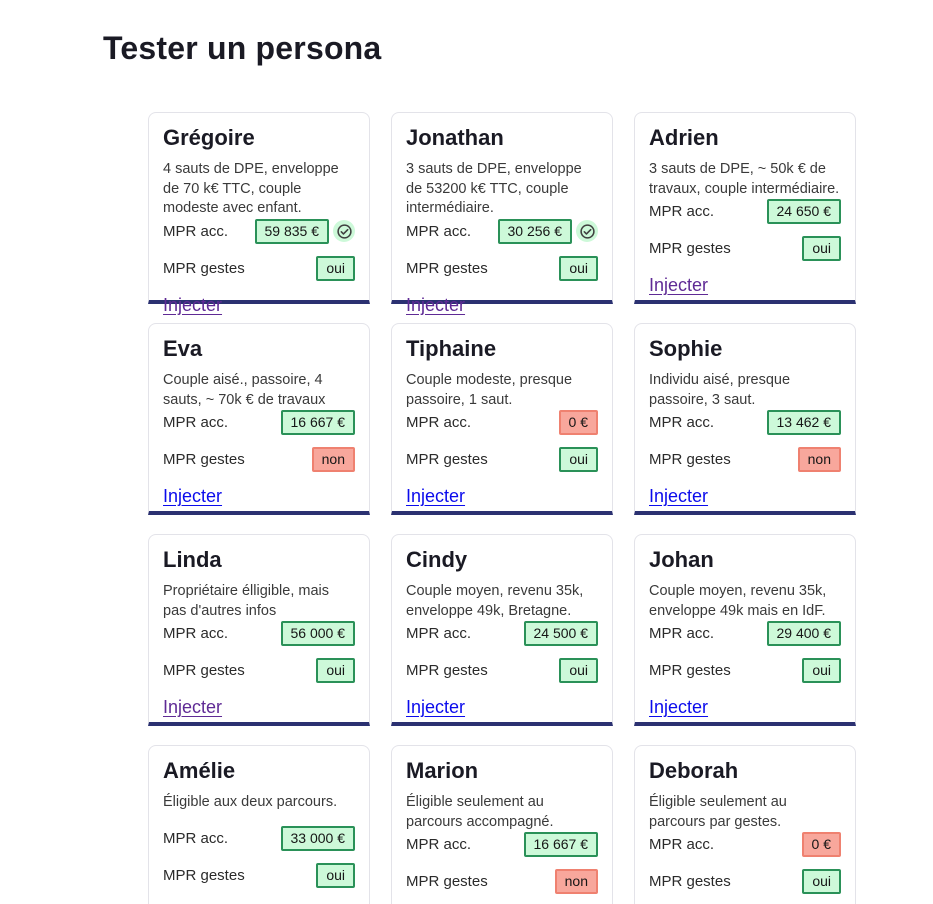 The image size is (933, 904). I want to click on mpr-acc-value: 59 835 €, so click(304, 231).